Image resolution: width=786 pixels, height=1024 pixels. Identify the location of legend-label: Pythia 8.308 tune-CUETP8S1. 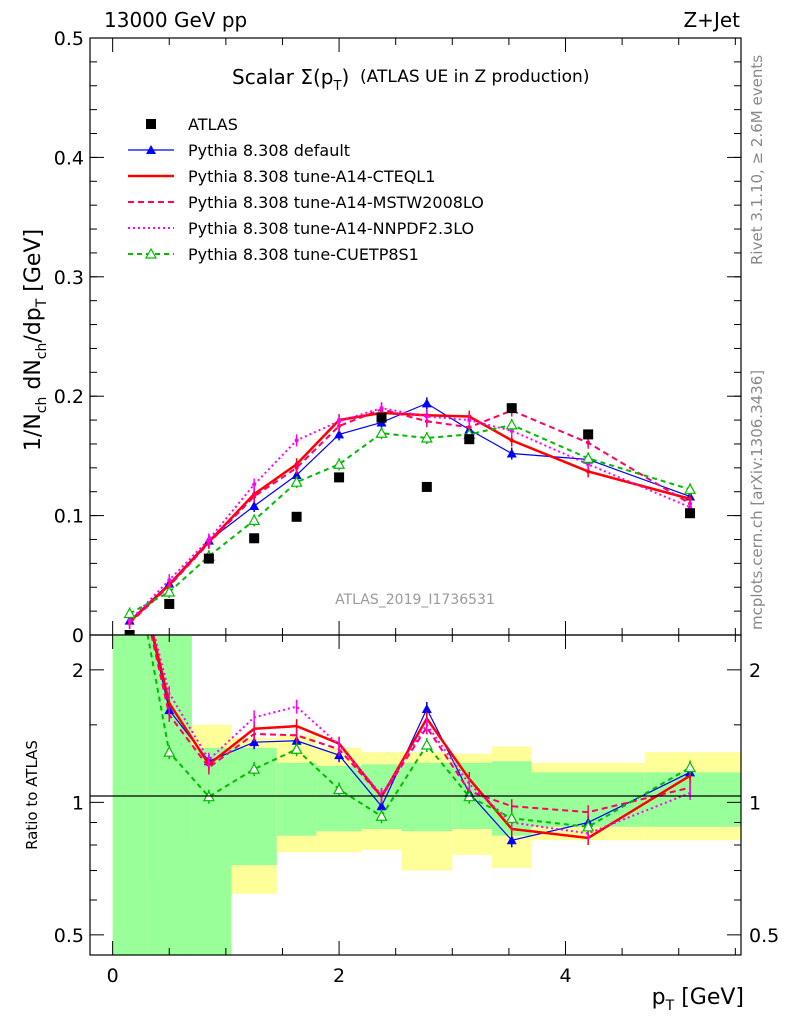
(303, 254).